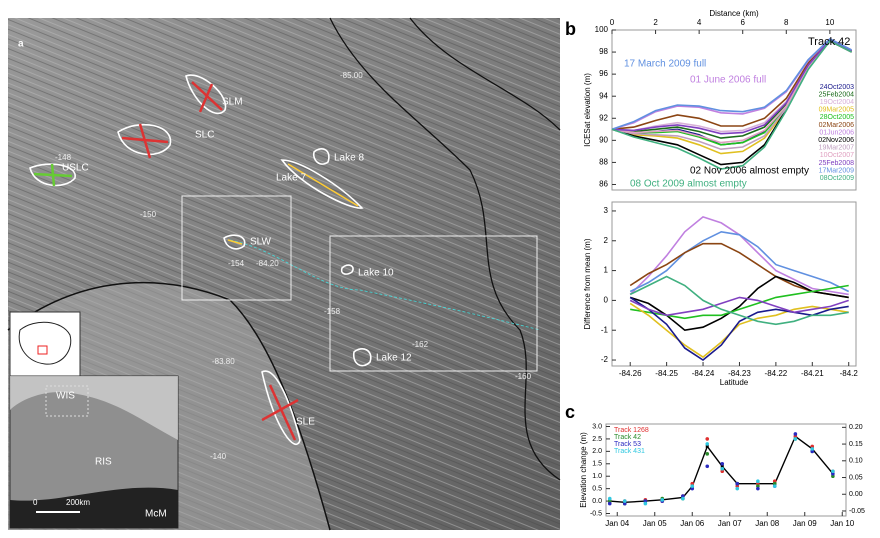 Image resolution: width=880 pixels, height=538 pixels. What do you see at coordinates (597, 464) in the screenshot?
I see `y-tick-label: 1.5` at bounding box center [597, 464].